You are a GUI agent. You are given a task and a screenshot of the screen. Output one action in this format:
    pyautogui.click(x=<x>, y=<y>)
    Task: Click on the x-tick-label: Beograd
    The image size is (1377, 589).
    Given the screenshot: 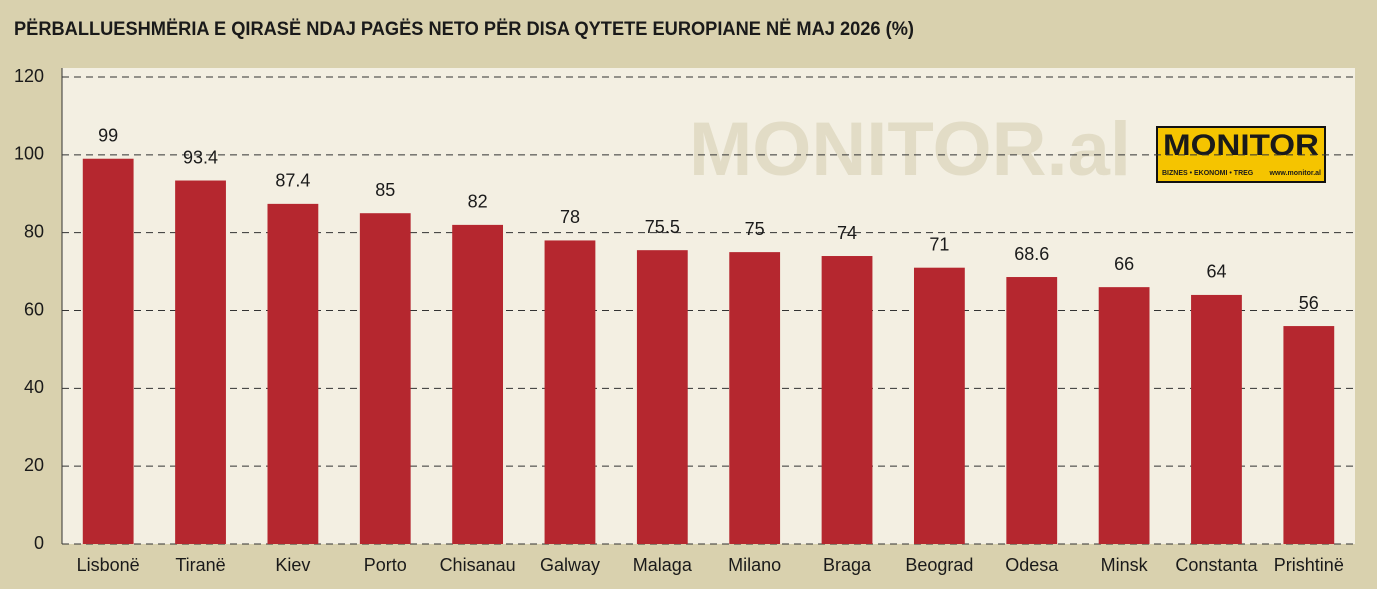 What is the action you would take?
    pyautogui.click(x=939, y=565)
    